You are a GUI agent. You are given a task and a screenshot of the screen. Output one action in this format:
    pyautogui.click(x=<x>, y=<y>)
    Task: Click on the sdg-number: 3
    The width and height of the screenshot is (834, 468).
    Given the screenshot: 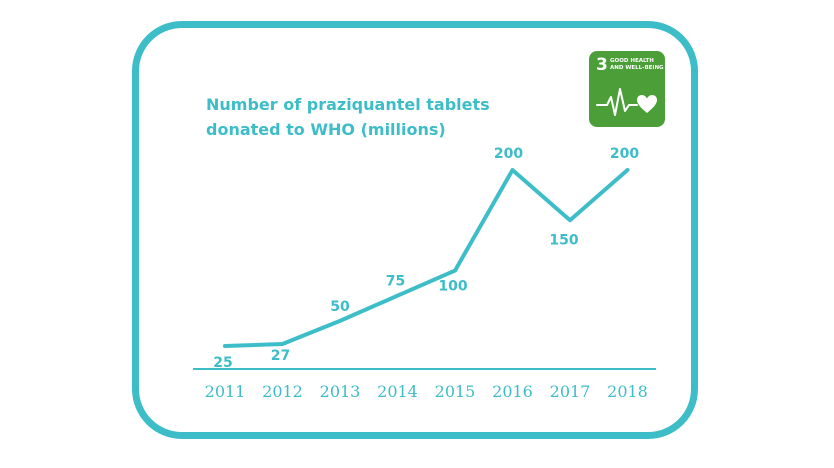 What is the action you would take?
    pyautogui.click(x=602, y=65)
    